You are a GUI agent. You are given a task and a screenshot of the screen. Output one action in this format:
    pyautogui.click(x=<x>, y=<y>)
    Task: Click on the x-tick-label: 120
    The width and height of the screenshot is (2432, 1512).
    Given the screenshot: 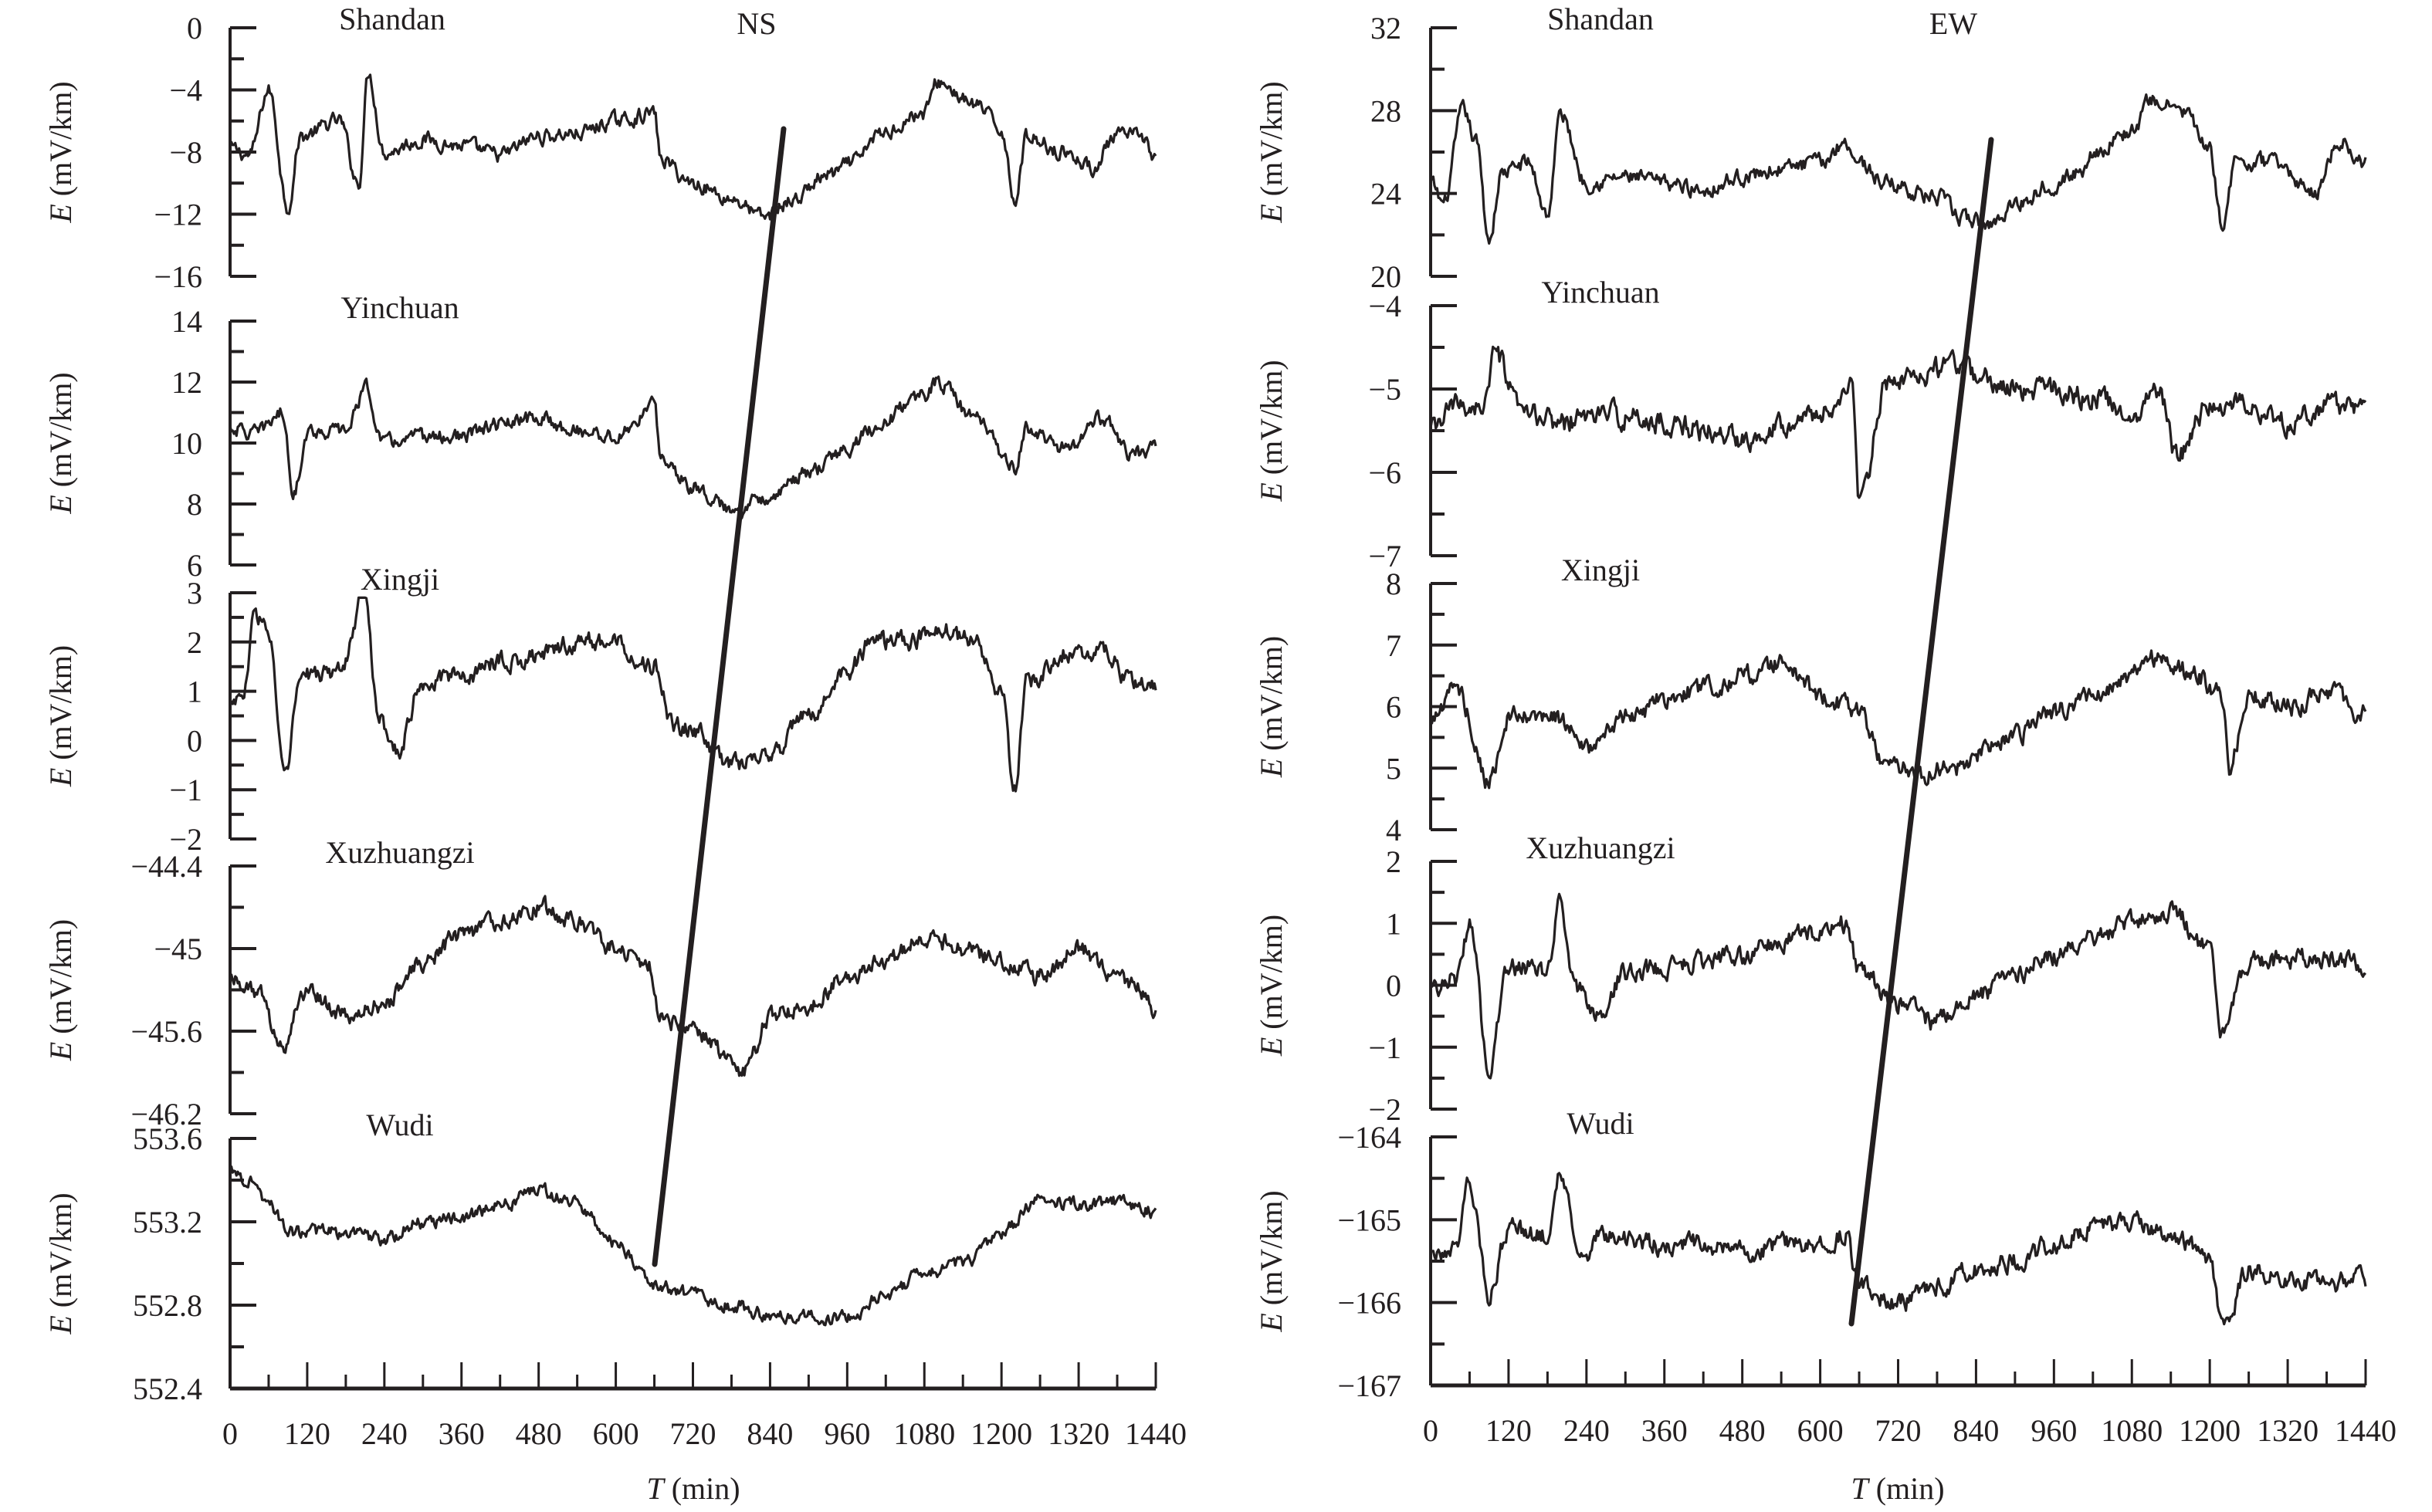 What is the action you would take?
    pyautogui.click(x=1508, y=1430)
    